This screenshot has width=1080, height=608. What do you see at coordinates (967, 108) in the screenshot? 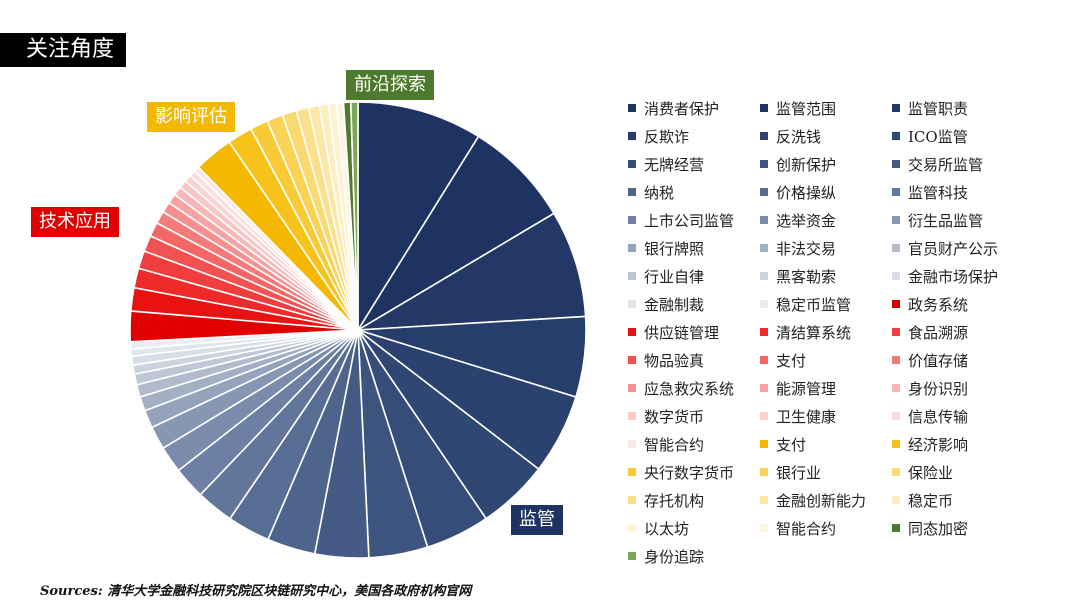
I see `legend-item: 监管职责` at bounding box center [967, 108].